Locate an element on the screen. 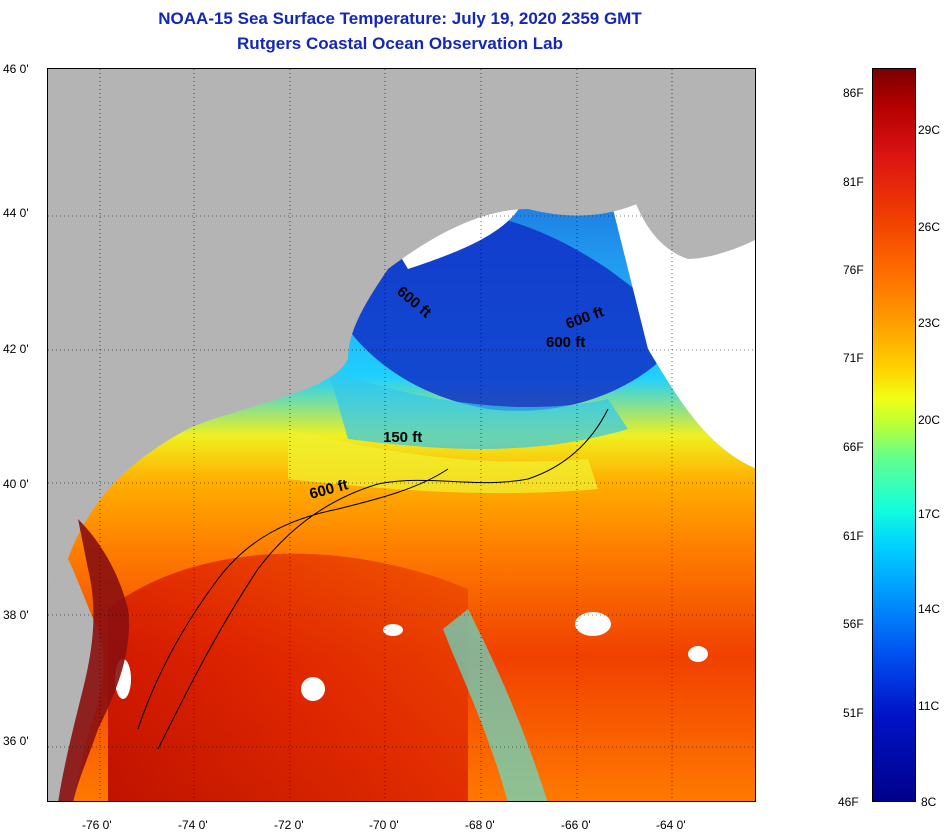 The image size is (944, 832). lon-label: -74 0' is located at coordinates (193, 825).